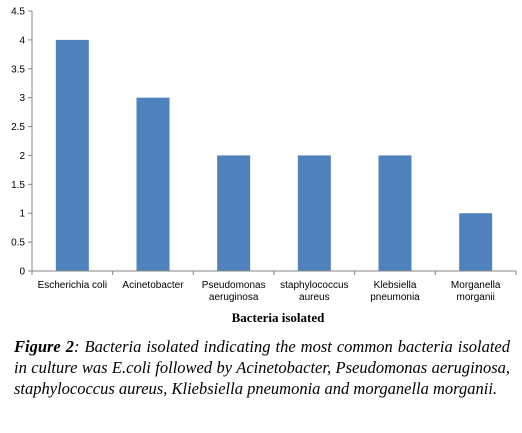 This screenshot has height=433, width=522. Describe the element at coordinates (22, 98) in the screenshot. I see `y-tick-label: 3` at that location.